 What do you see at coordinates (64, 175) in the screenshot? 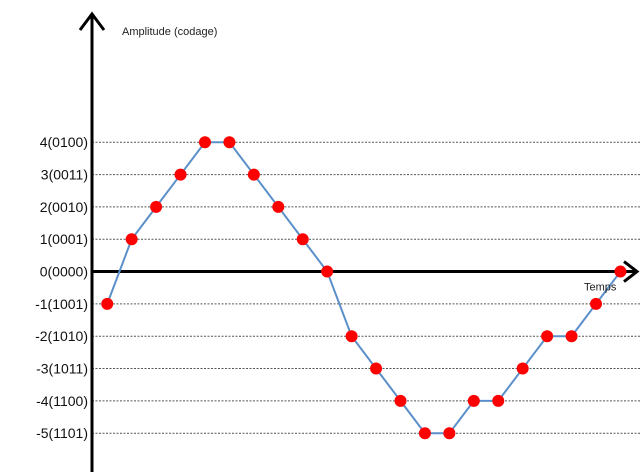
I see `y-tick-label: 3(0011)` at bounding box center [64, 175].